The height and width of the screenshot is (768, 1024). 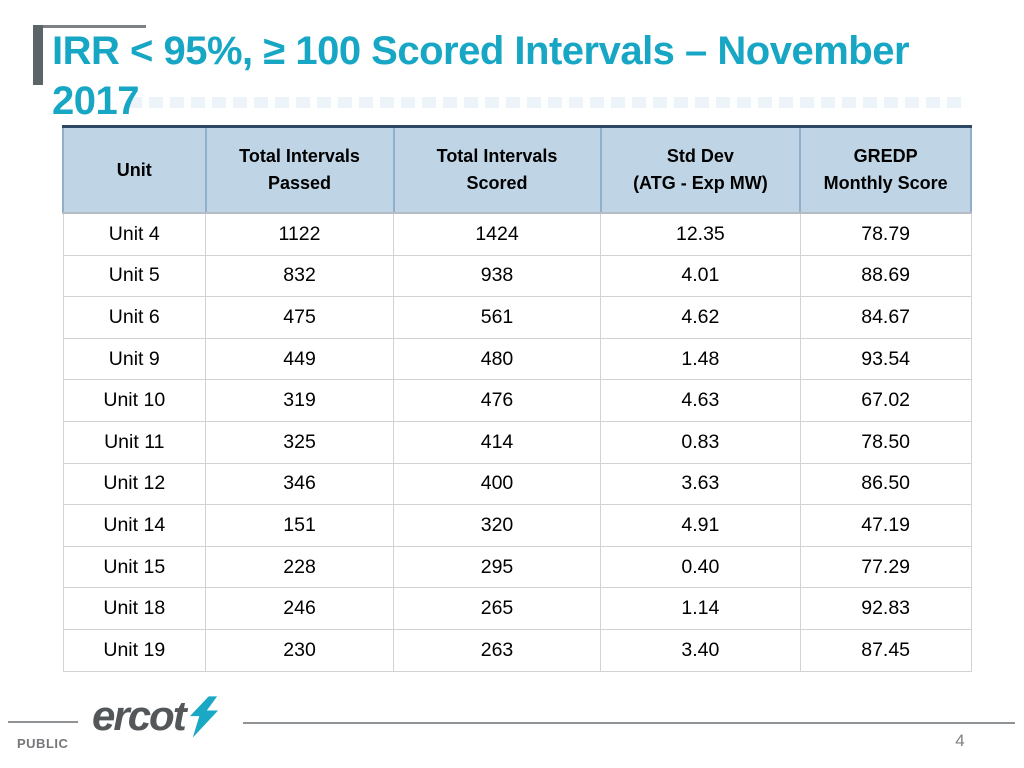 What do you see at coordinates (700, 400) in the screenshot?
I see `value-cell: 4.63` at bounding box center [700, 400].